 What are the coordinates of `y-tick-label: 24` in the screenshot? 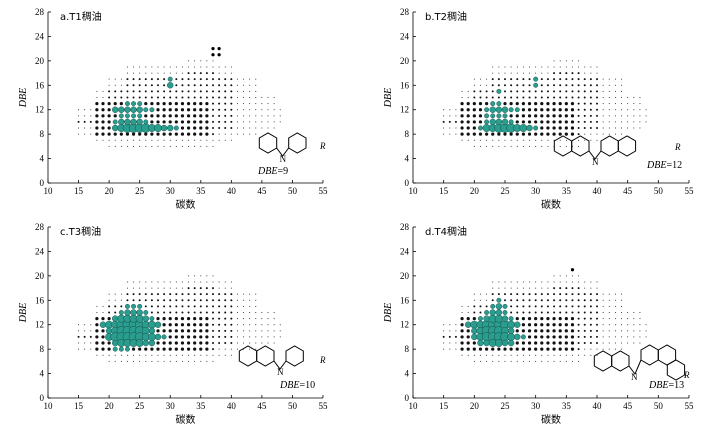 It's located at (405, 251).